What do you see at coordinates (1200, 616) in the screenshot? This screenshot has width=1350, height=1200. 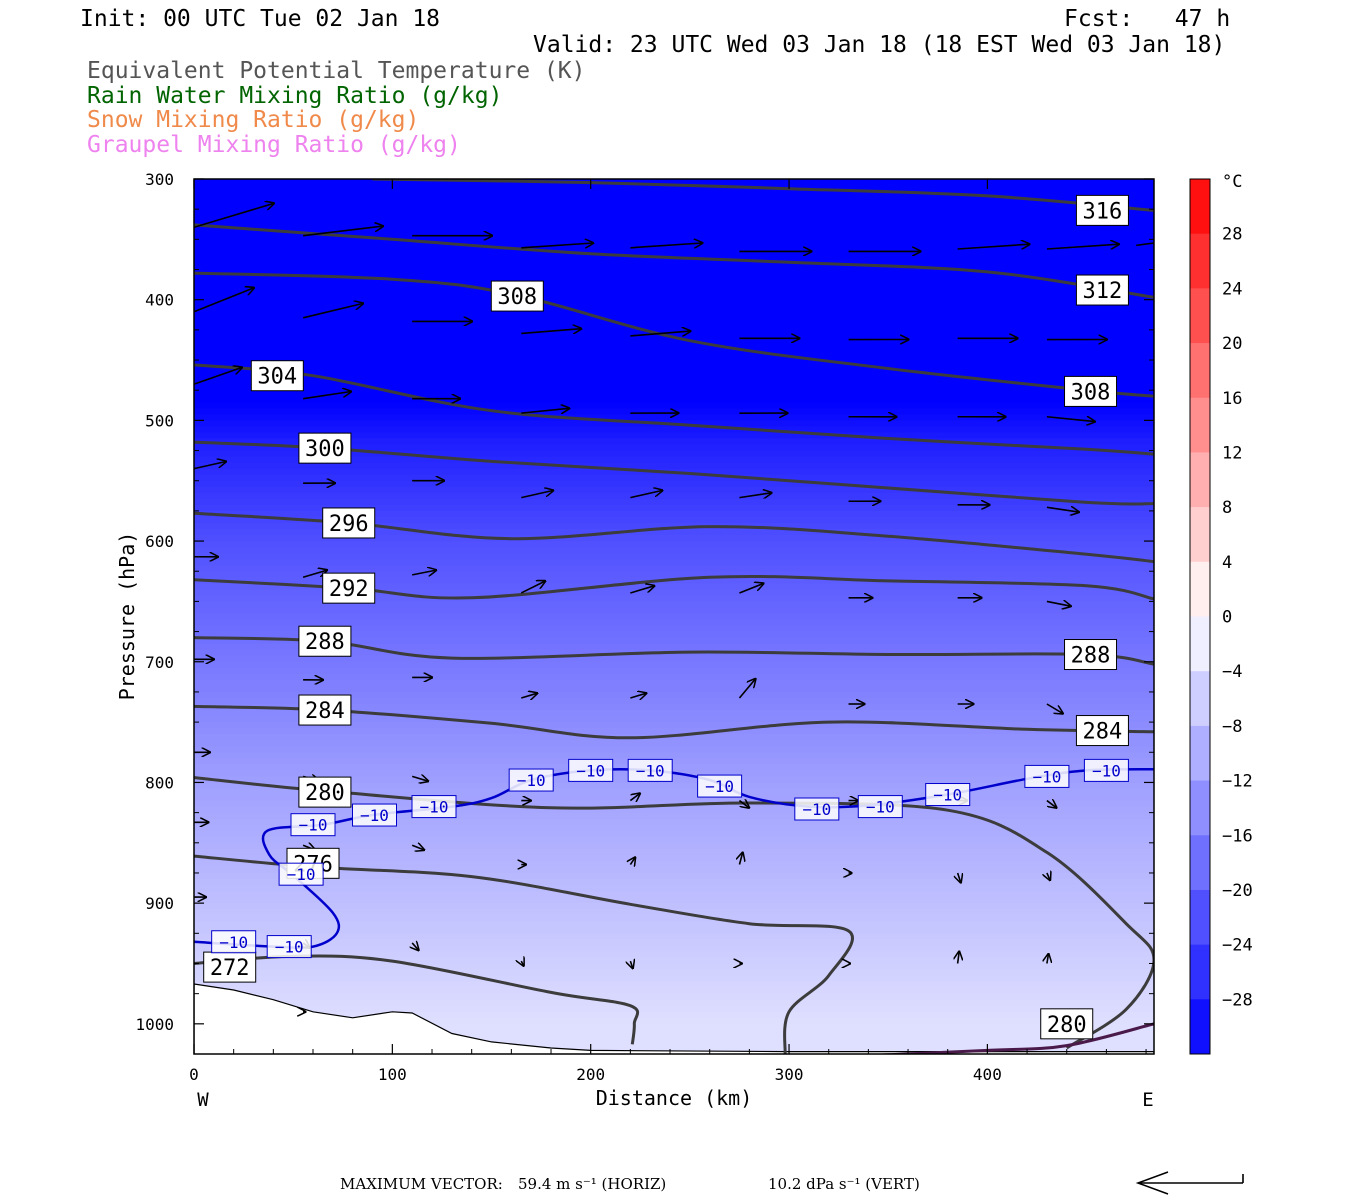 I see `colorbar-frame` at bounding box center [1200, 616].